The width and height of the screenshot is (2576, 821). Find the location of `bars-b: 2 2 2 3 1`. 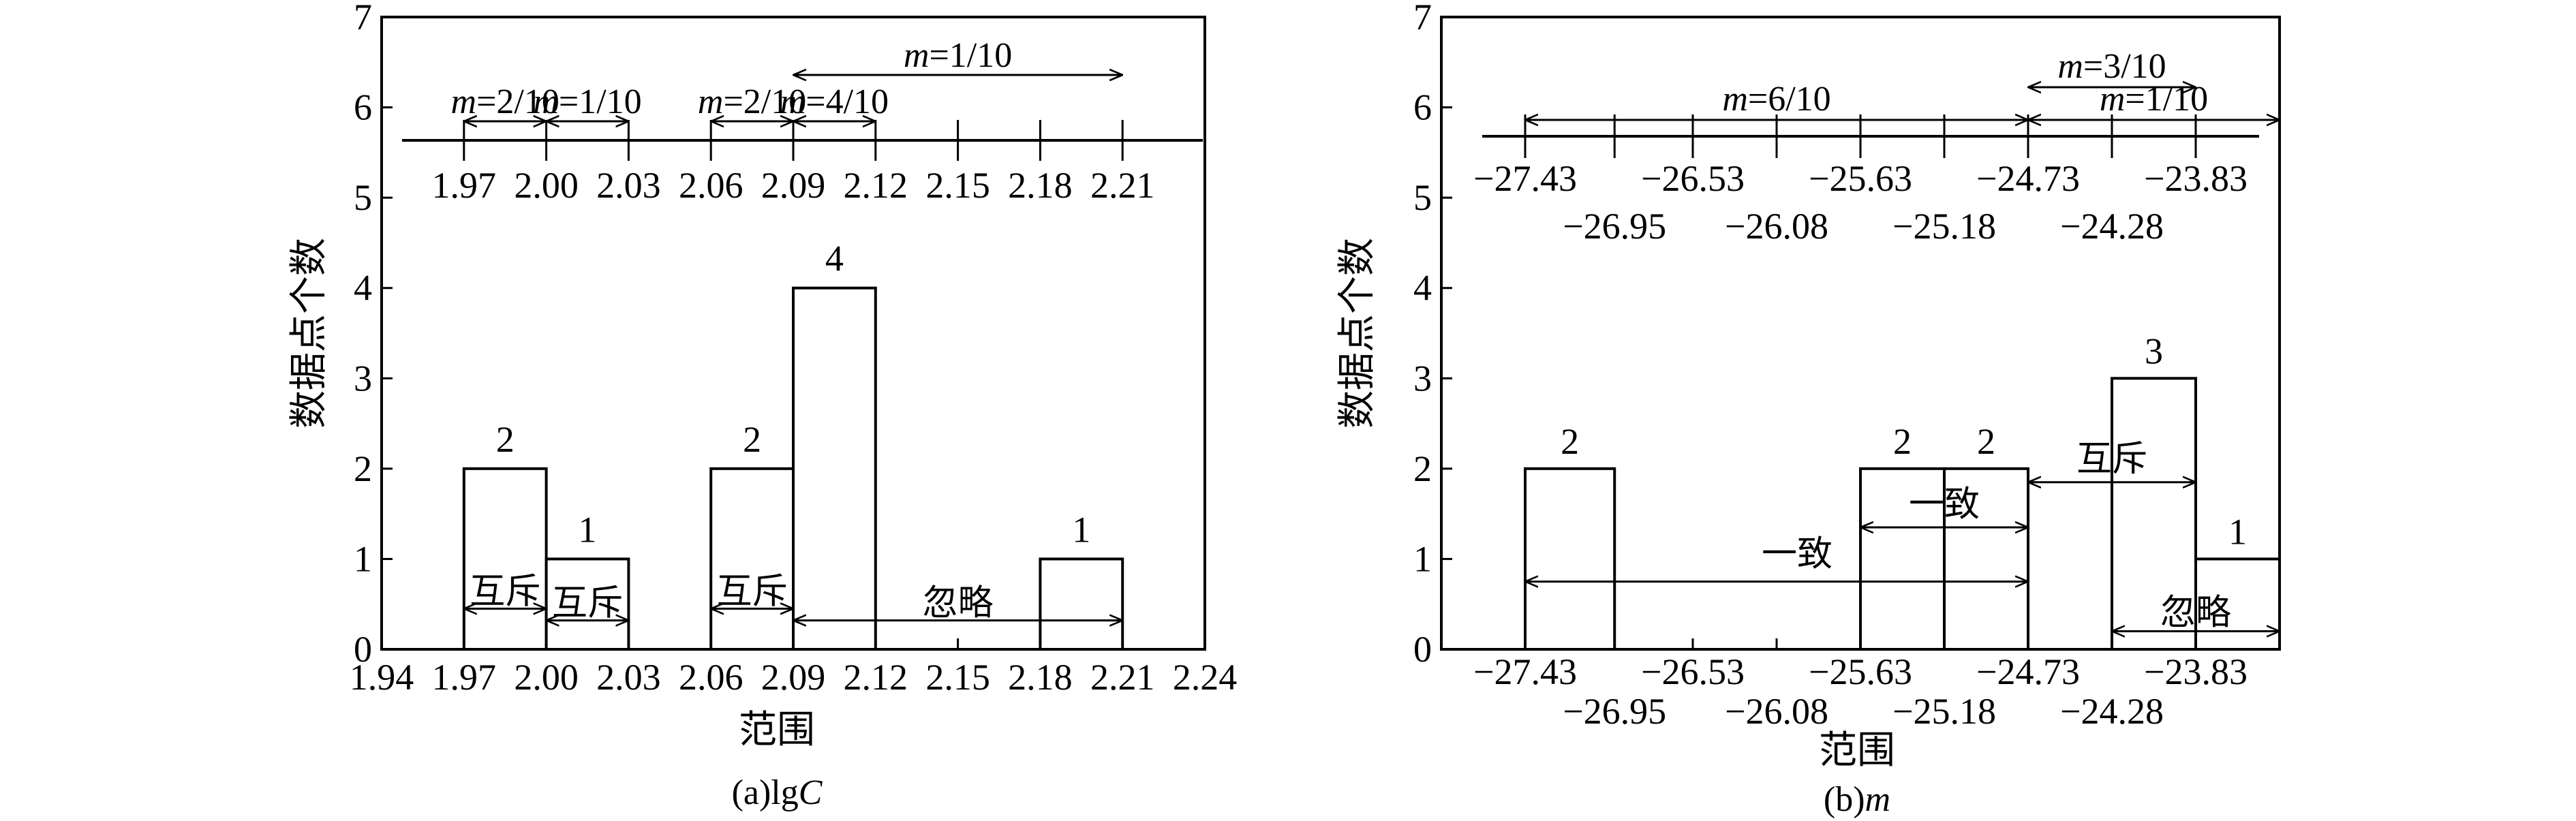

bars-b: 2 2 2 3 1 is located at coordinates (1903, 491).